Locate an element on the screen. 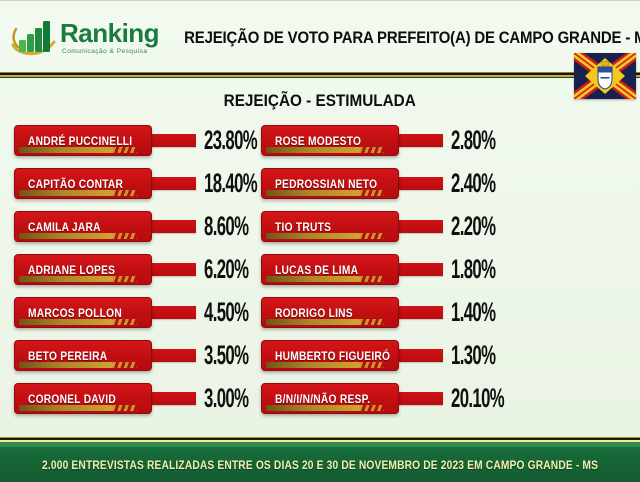  percentage-value: 2.40% is located at coordinates (473, 183).